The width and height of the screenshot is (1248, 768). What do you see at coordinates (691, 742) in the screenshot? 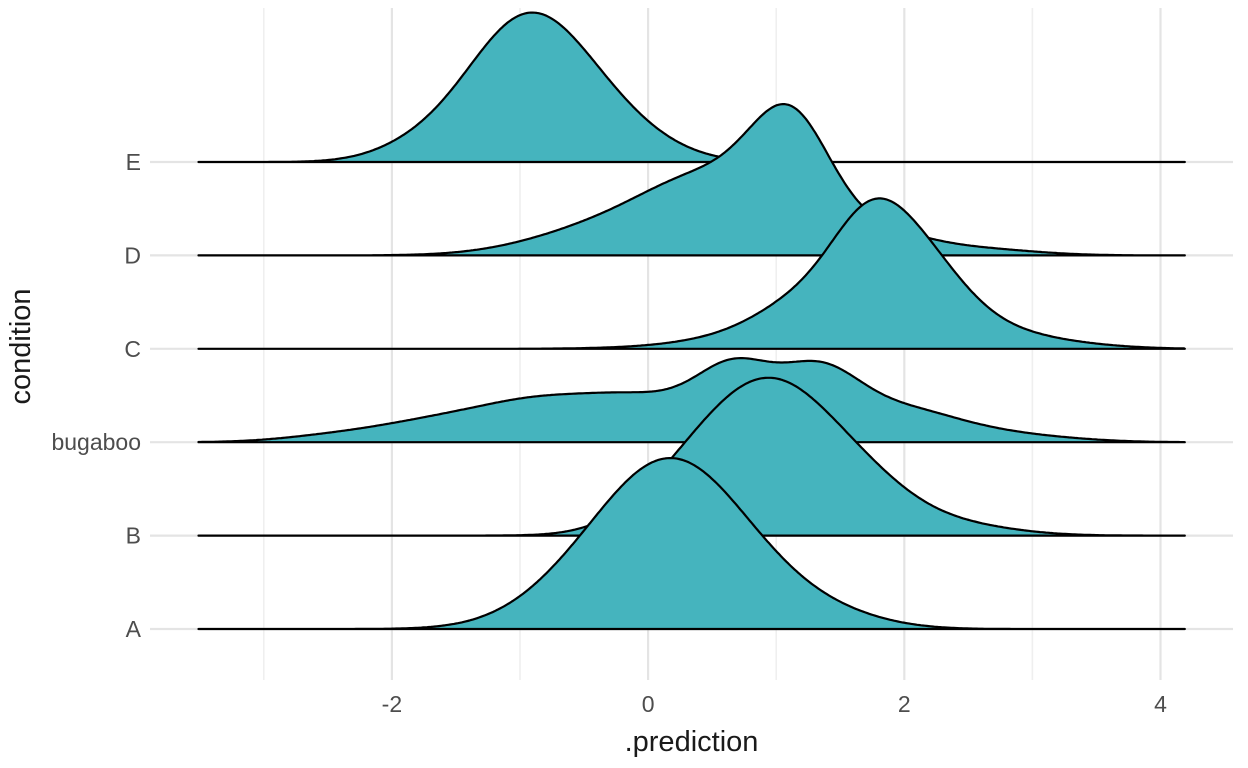
I see `x-axis-title: .prediction` at bounding box center [691, 742].